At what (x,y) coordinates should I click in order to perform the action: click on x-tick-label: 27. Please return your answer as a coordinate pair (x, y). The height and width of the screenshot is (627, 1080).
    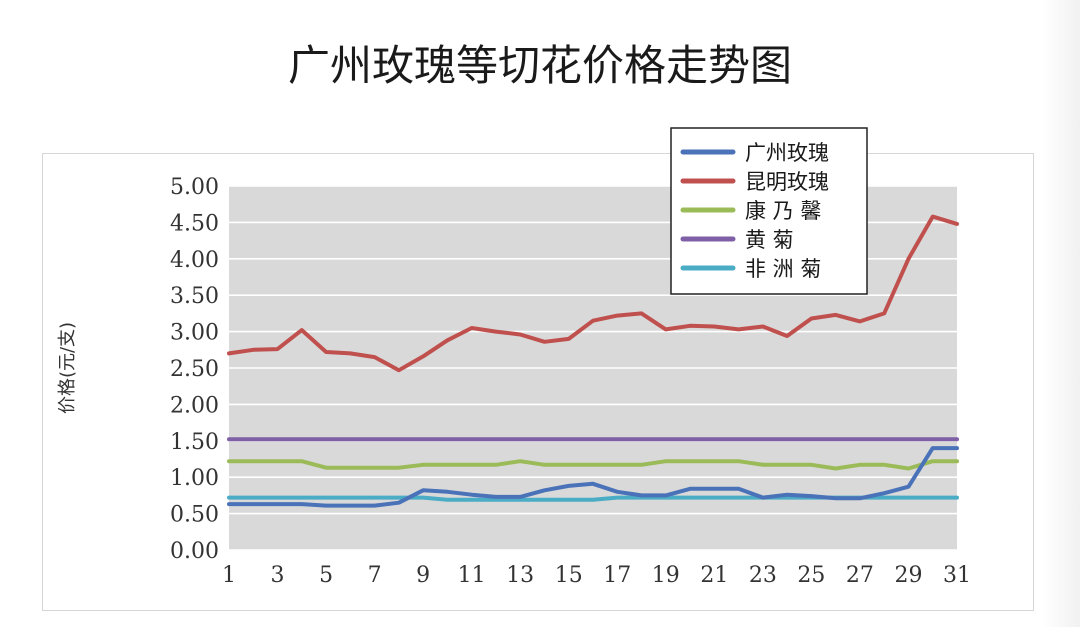
    Looking at the image, I should click on (860, 575).